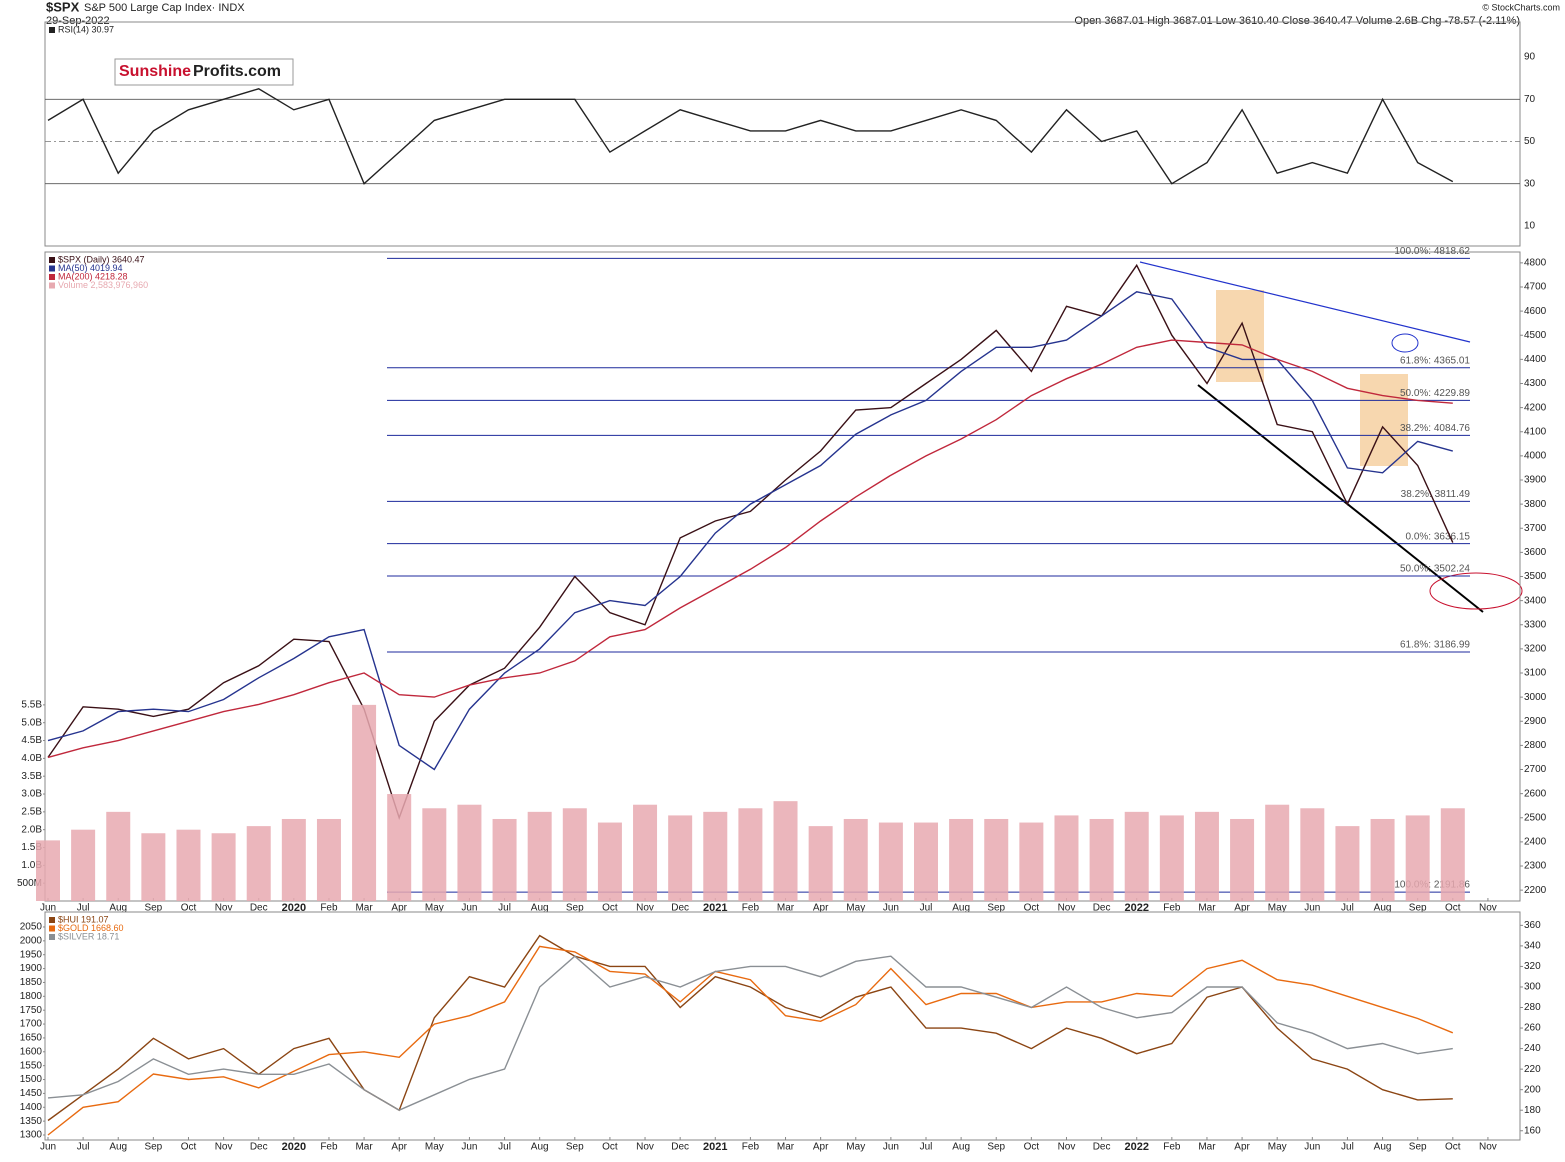 The height and width of the screenshot is (1162, 1565). I want to click on y2-tick-label: 200, so click(1532, 1089).